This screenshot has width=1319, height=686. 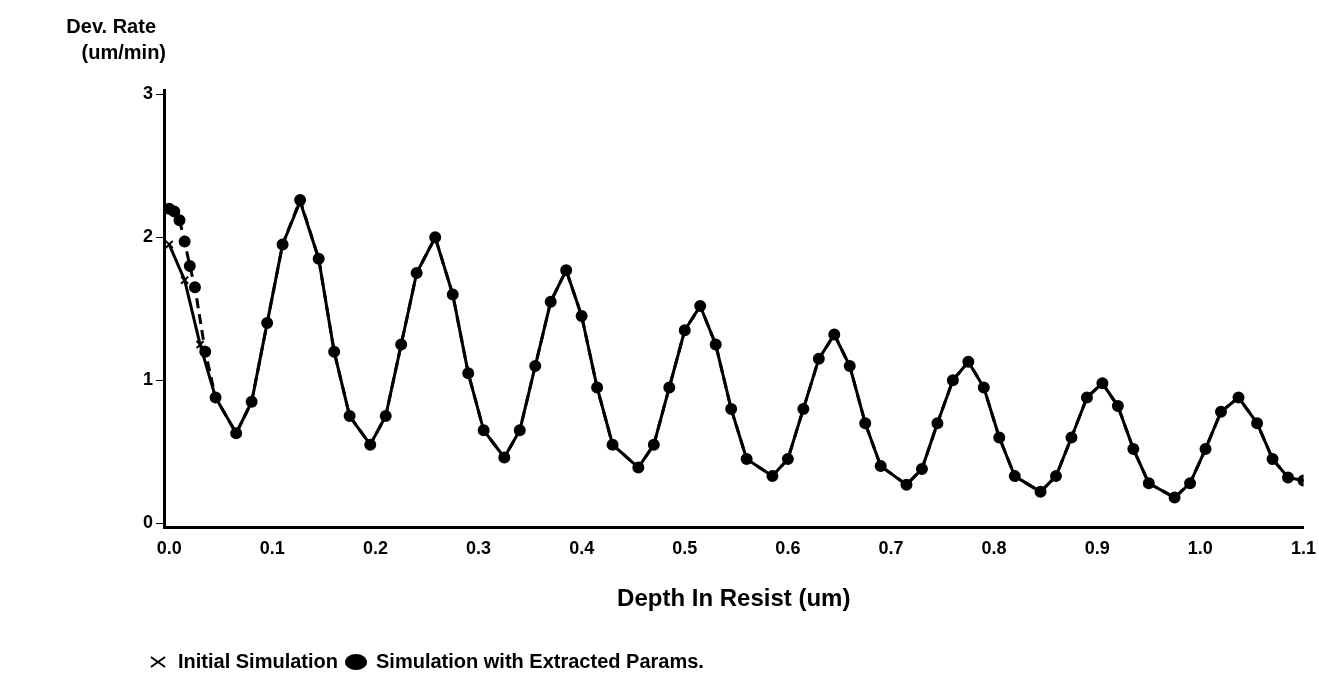 What do you see at coordinates (788, 548) in the screenshot?
I see `x-tick-label: 0.6` at bounding box center [788, 548].